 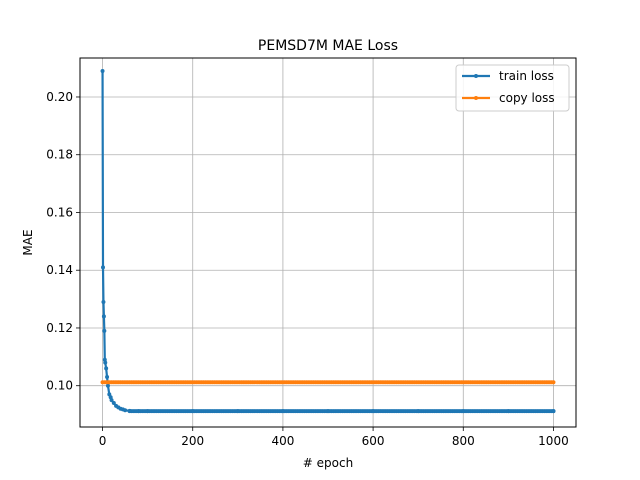 I want to click on series-copy-loss, so click(x=328, y=382).